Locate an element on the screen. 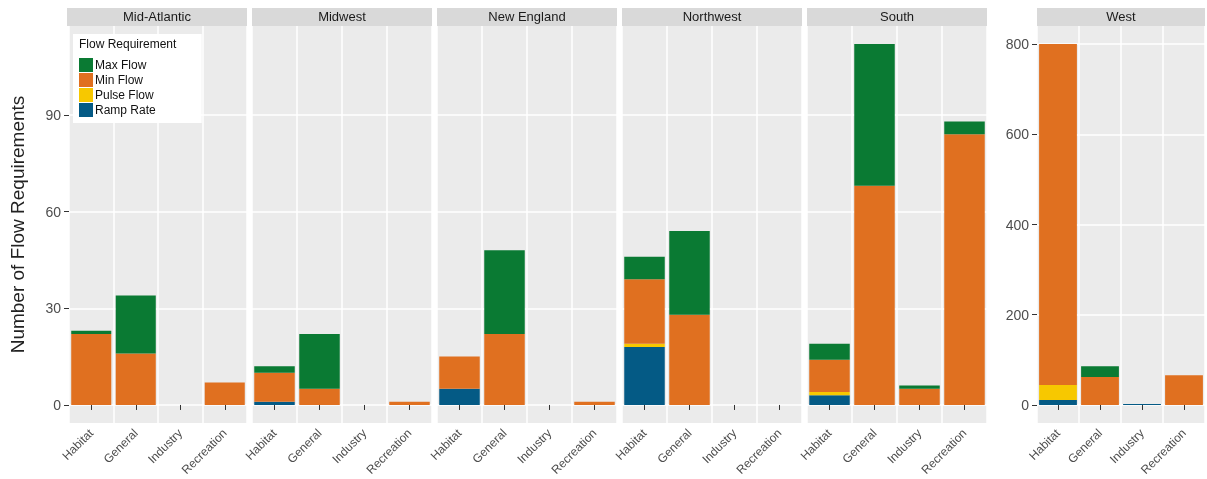 The width and height of the screenshot is (1207, 479). chart-title: South is located at coordinates (897, 17).